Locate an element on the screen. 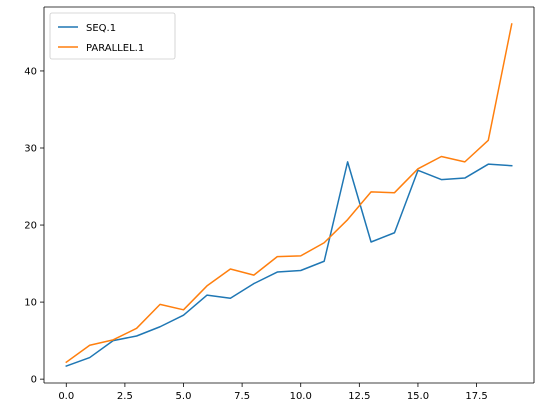 The width and height of the screenshot is (543, 413). y-tick-label: 0 is located at coordinates (34, 380).